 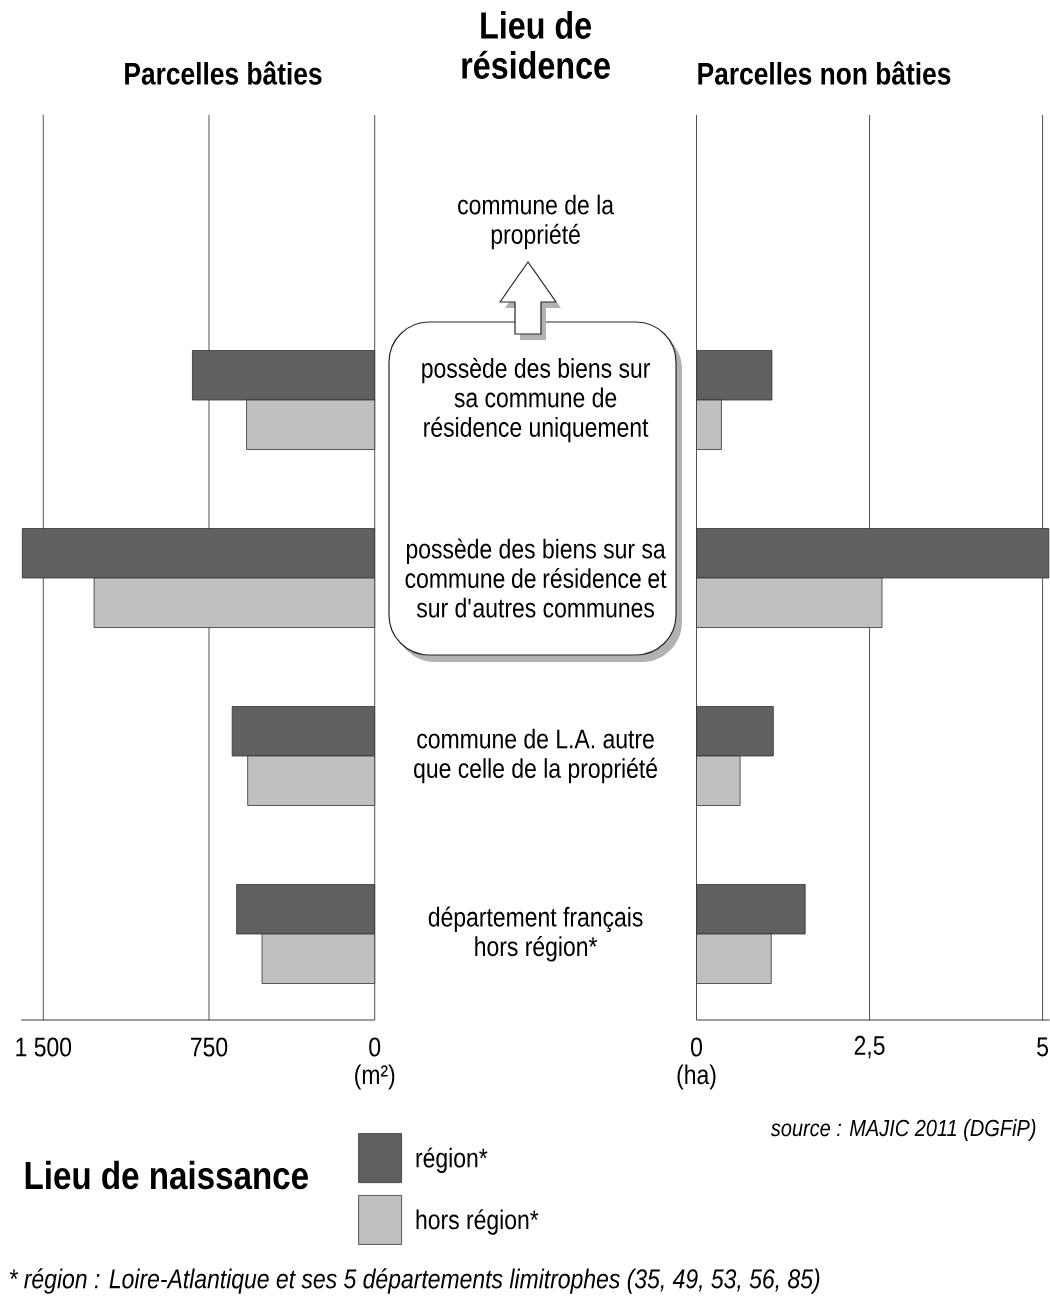 I want to click on chart-title: Parcelles bâties, so click(x=223, y=73).